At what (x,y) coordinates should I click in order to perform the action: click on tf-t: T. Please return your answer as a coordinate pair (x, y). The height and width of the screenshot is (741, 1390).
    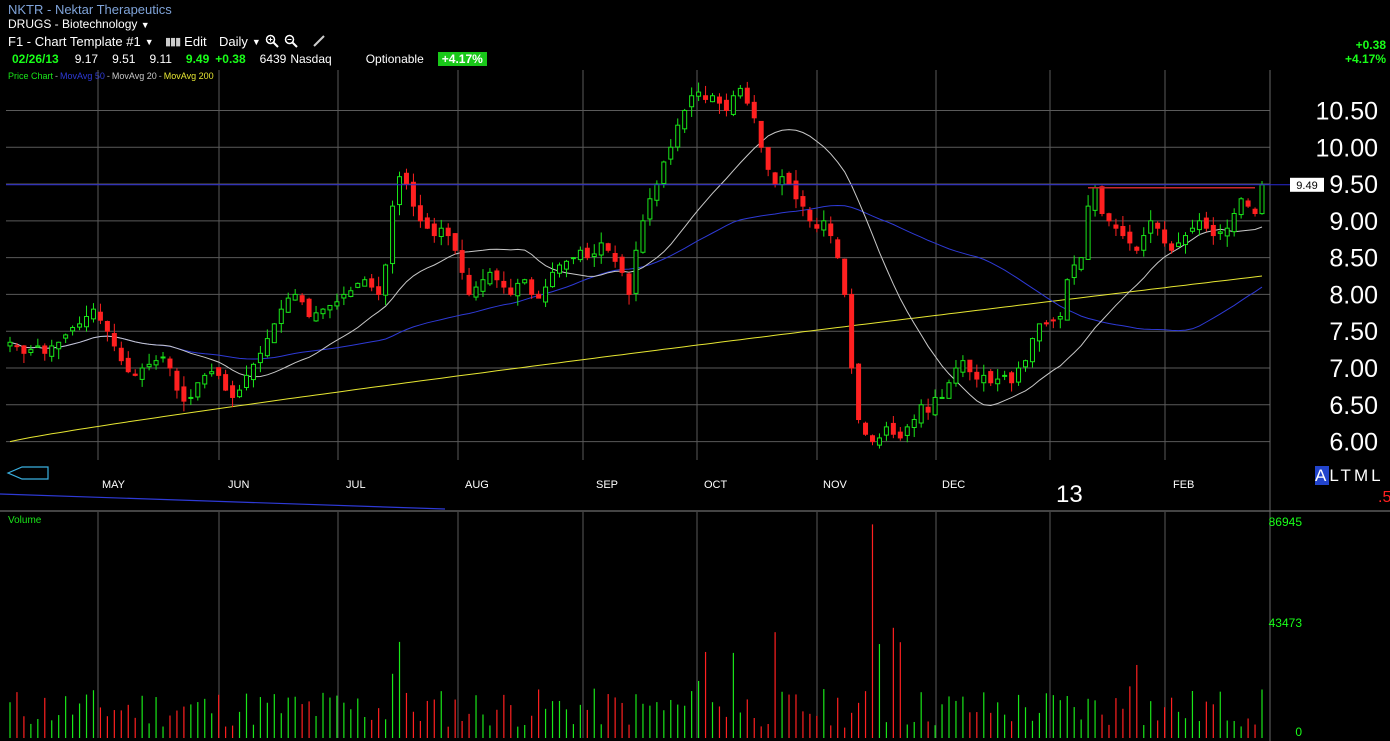
    Looking at the image, I should click on (1347, 475).